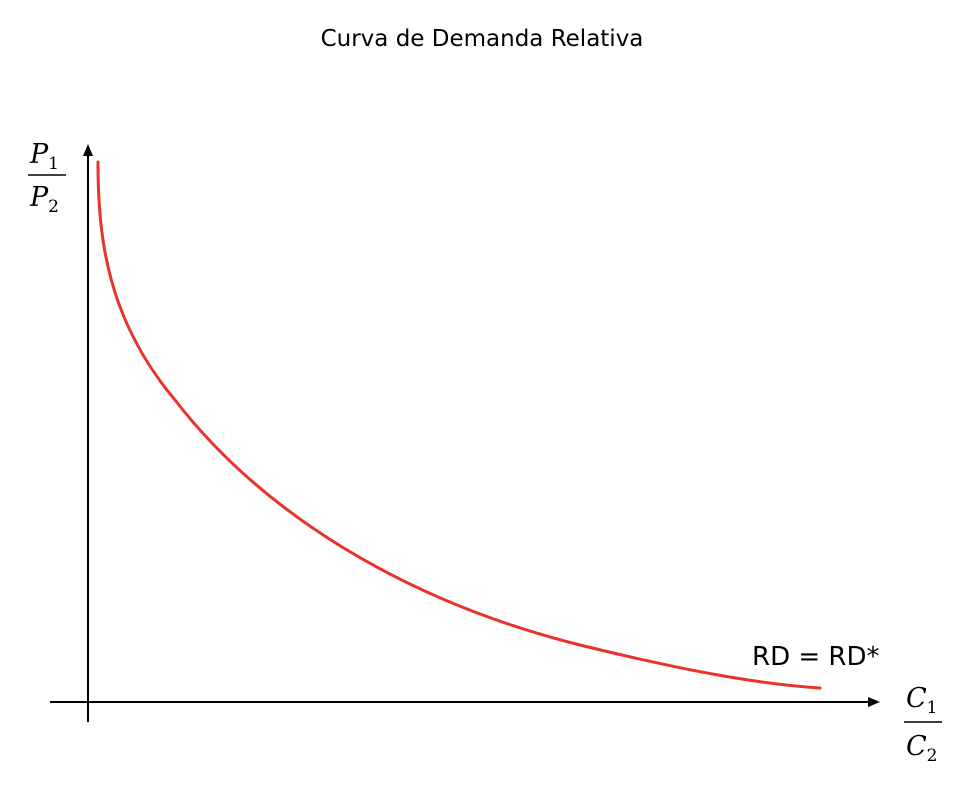 Image resolution: width=964 pixels, height=786 pixels. I want to click on y-axis-arrowhead, so click(88, 150).